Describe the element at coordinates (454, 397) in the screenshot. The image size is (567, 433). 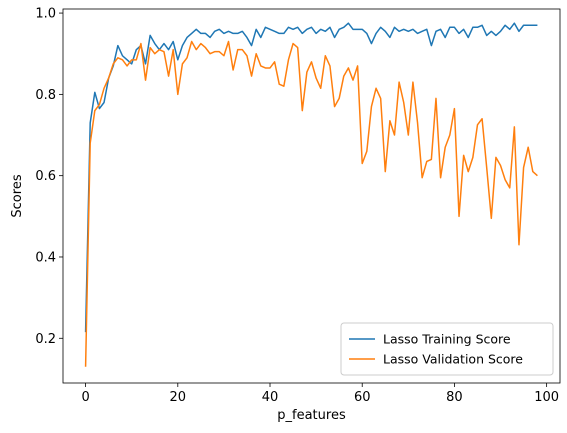
I see `x-tick-label: 80` at that location.